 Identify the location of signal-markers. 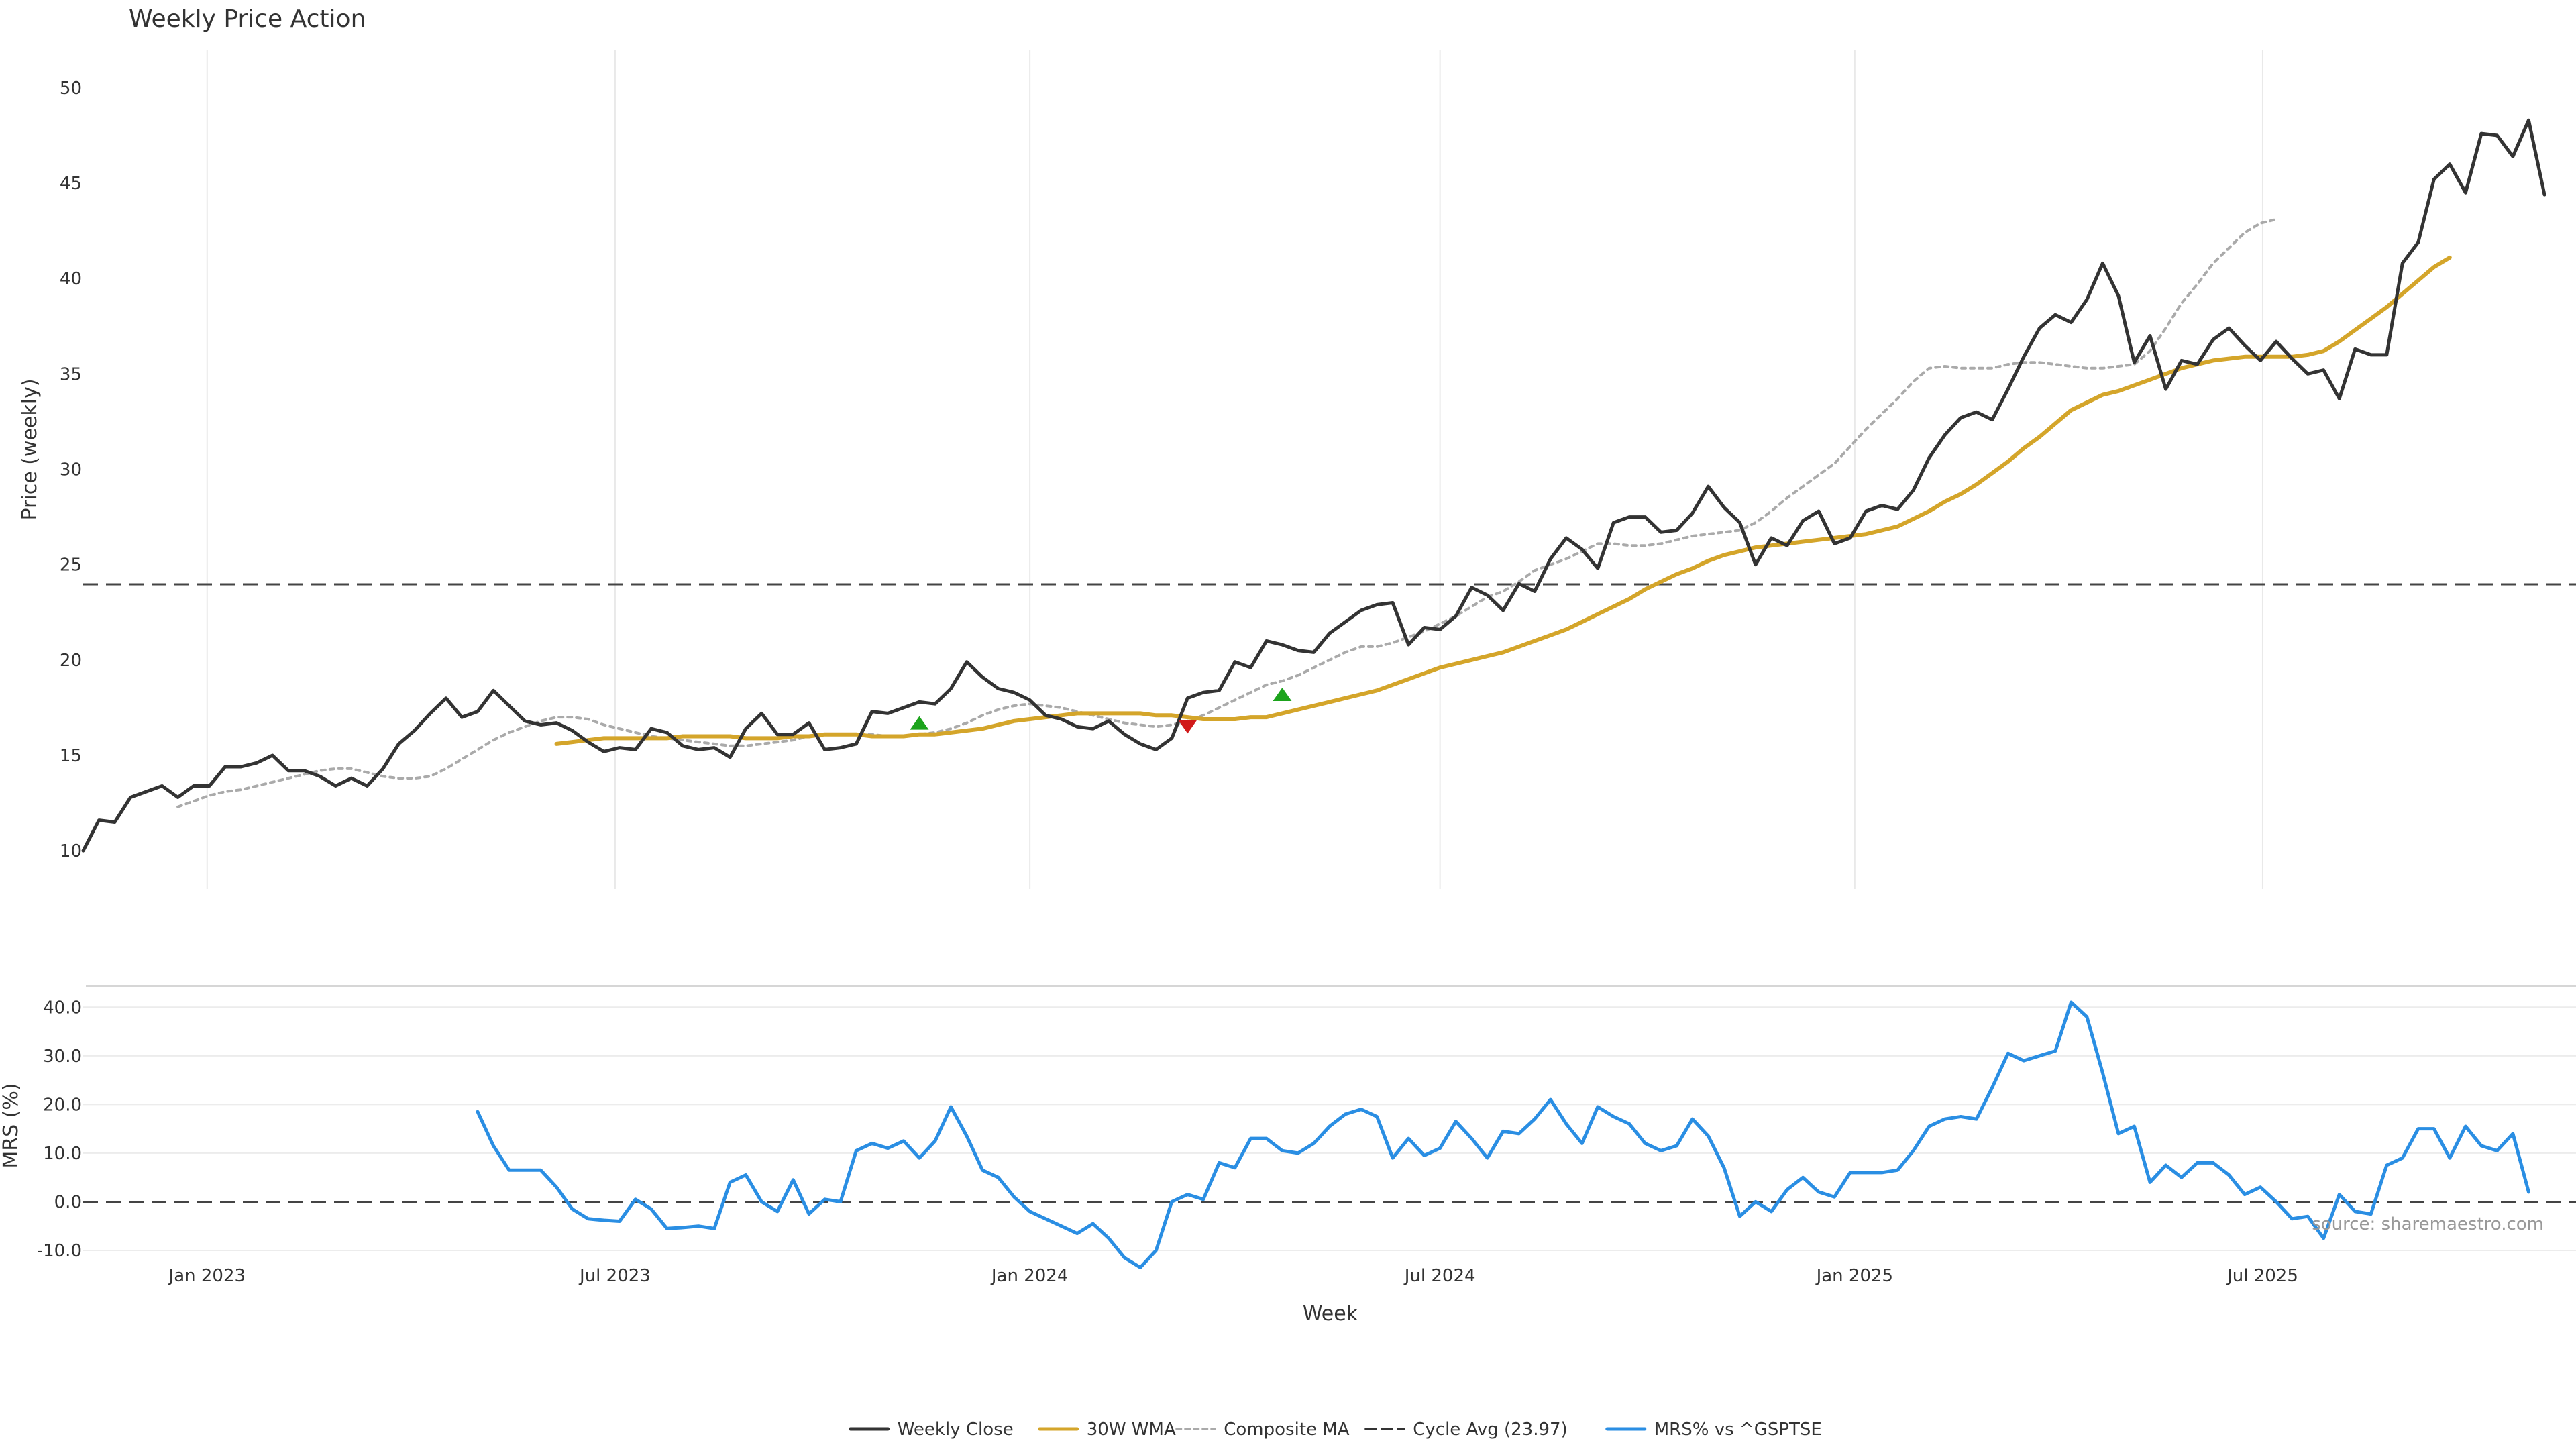
(1101, 710).